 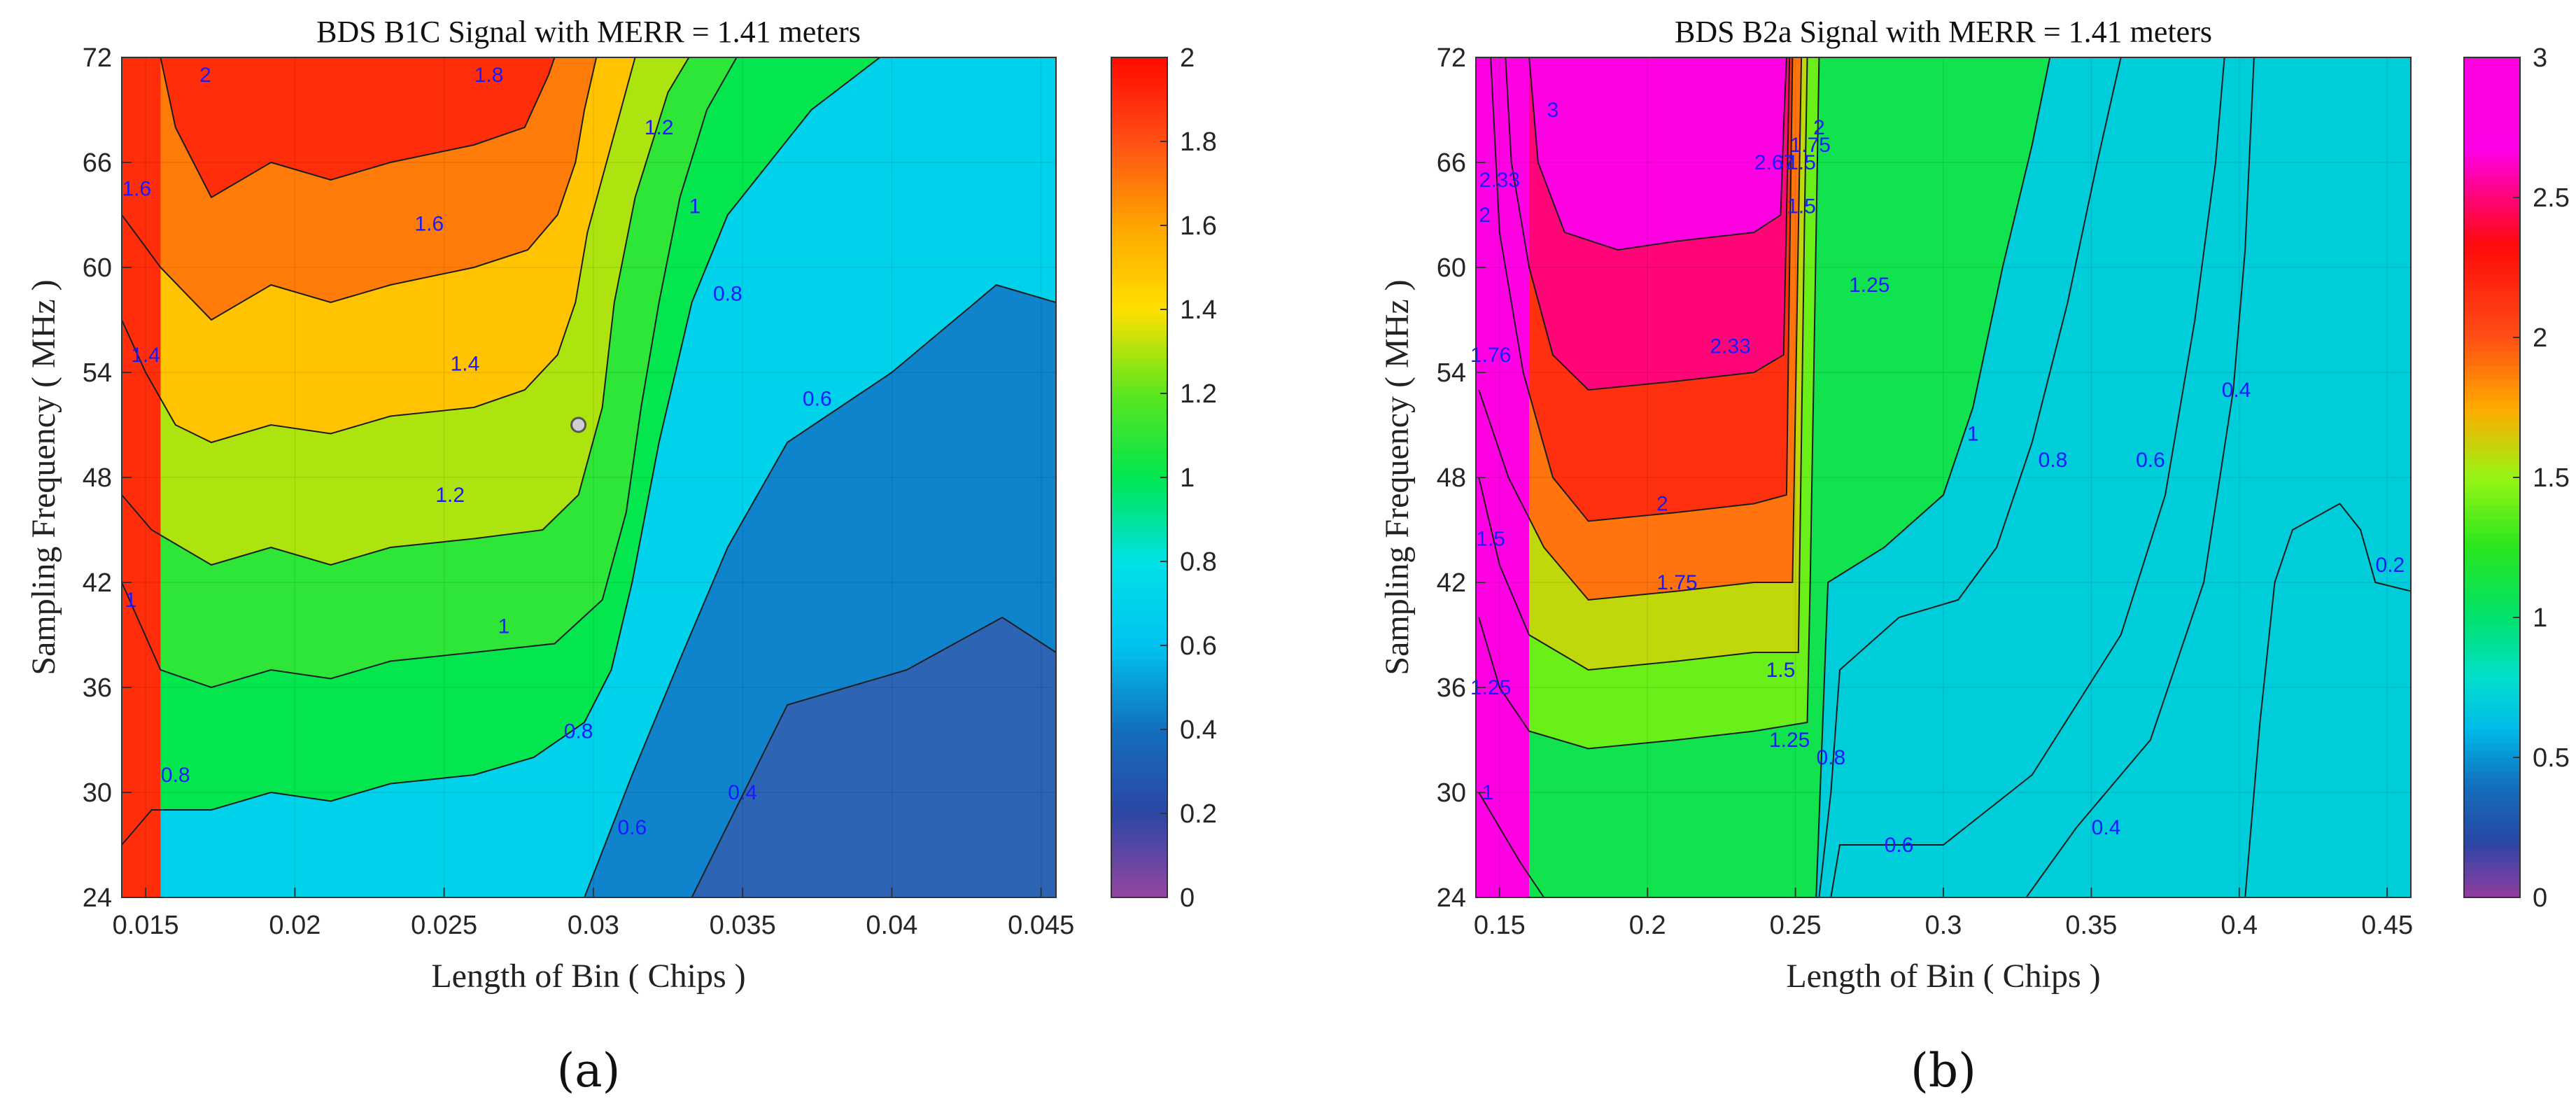 What do you see at coordinates (1164, 478) in the screenshot?
I see `colorbar-a: 0 0.2 0.4 0.6 0.8 1 1.2 1.4 1.6 1.8 2` at bounding box center [1164, 478].